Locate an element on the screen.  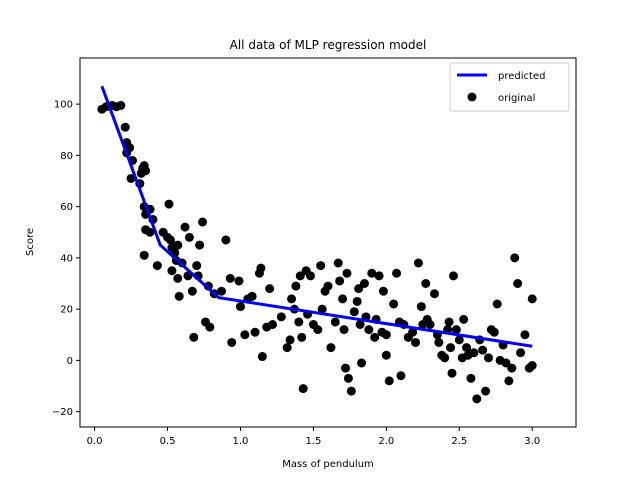
y-axis-label: Score is located at coordinates (30, 242).